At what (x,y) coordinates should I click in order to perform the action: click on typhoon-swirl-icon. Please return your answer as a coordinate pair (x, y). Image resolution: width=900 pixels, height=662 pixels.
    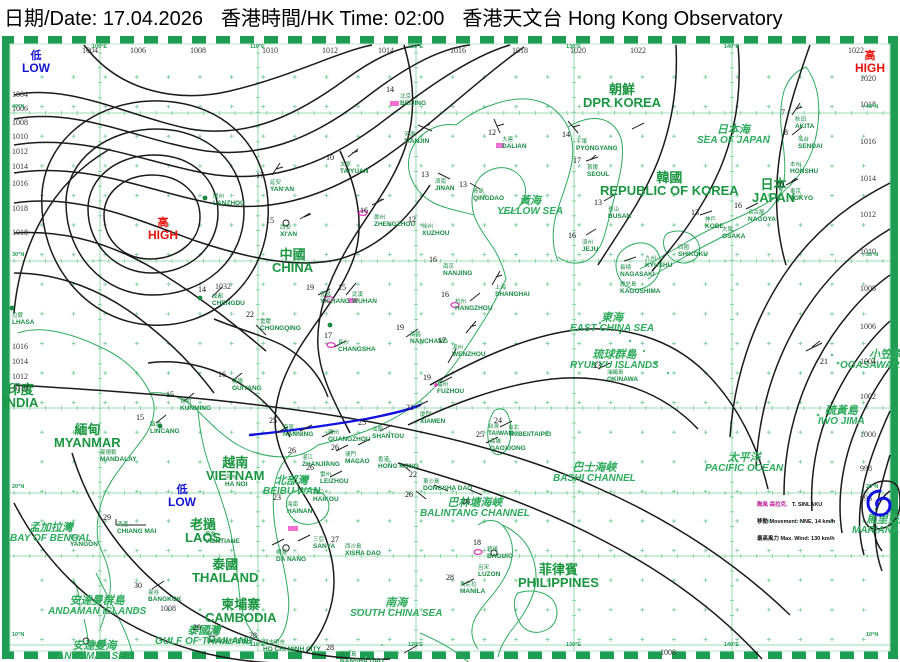
    Looking at the image, I should click on (878, 505).